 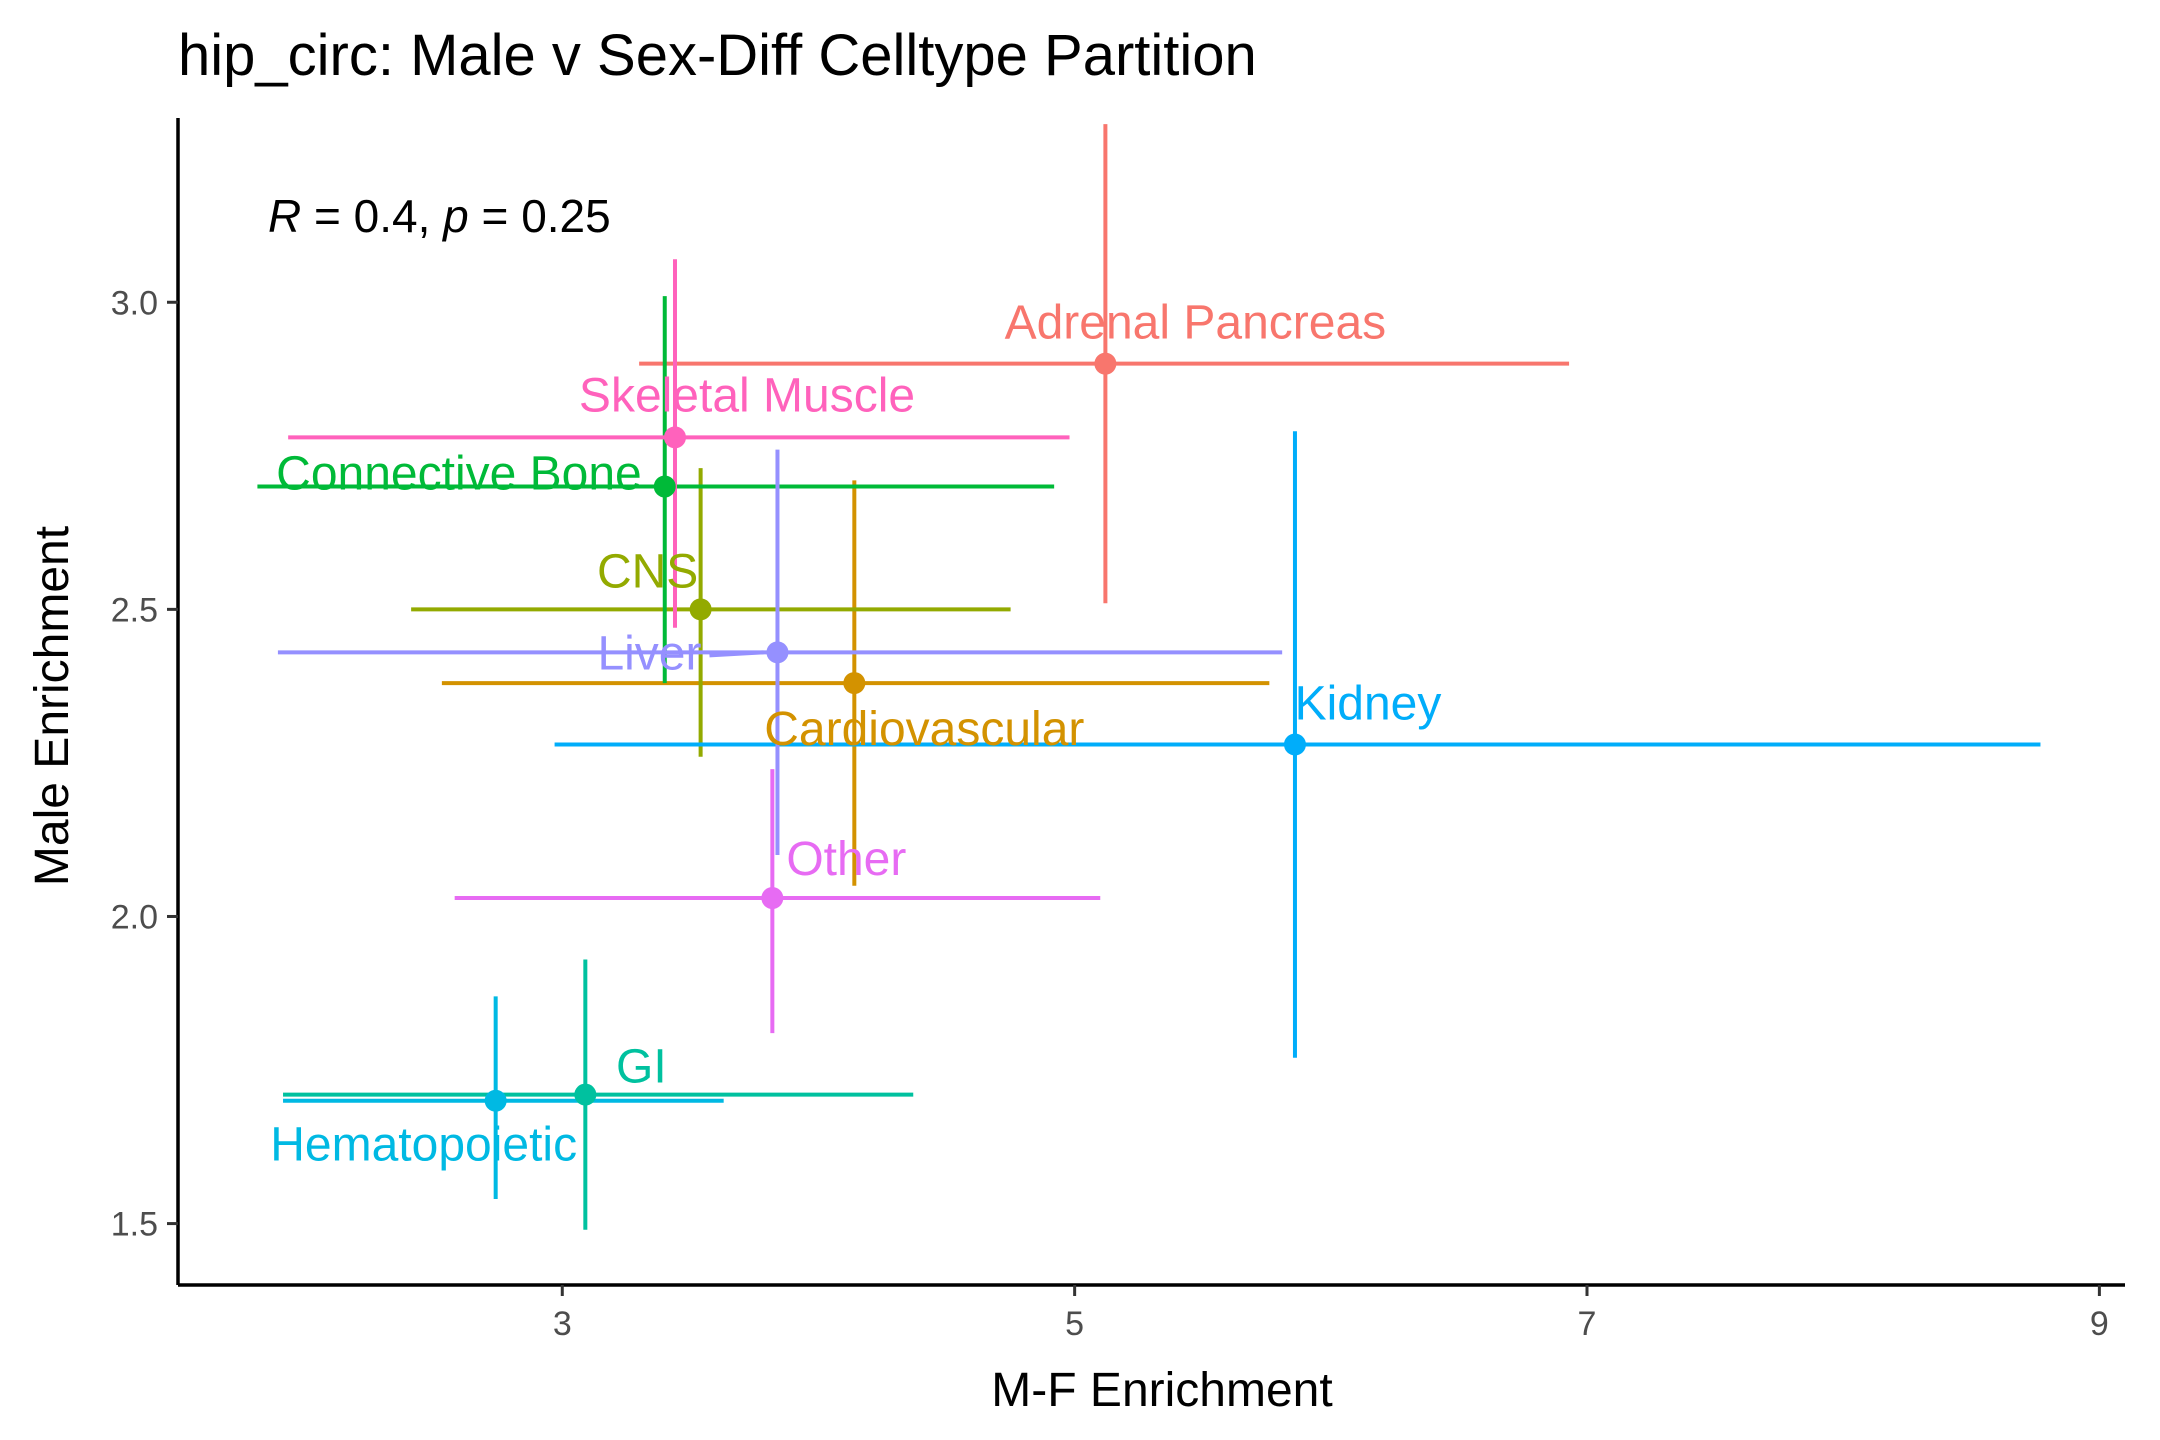 I want to click on y-axis-title: Male Enrichment, so click(x=52, y=706).